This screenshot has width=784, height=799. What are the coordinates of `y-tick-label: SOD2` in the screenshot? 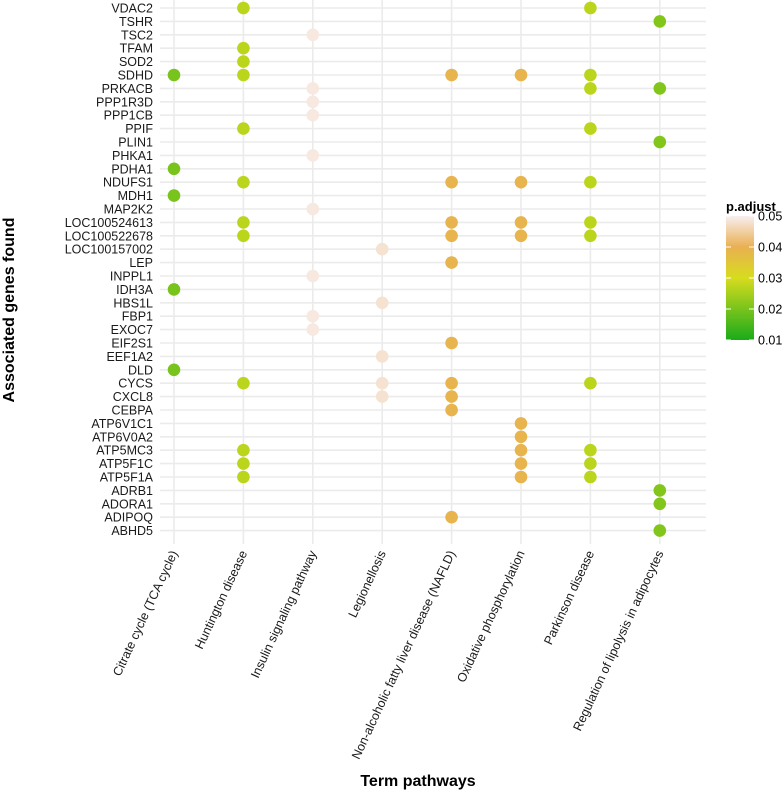 It's located at (136, 62).